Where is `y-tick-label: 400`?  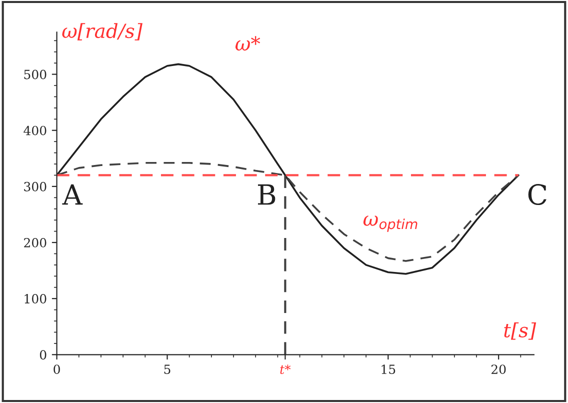 y-tick-label: 400 is located at coordinates (35, 131).